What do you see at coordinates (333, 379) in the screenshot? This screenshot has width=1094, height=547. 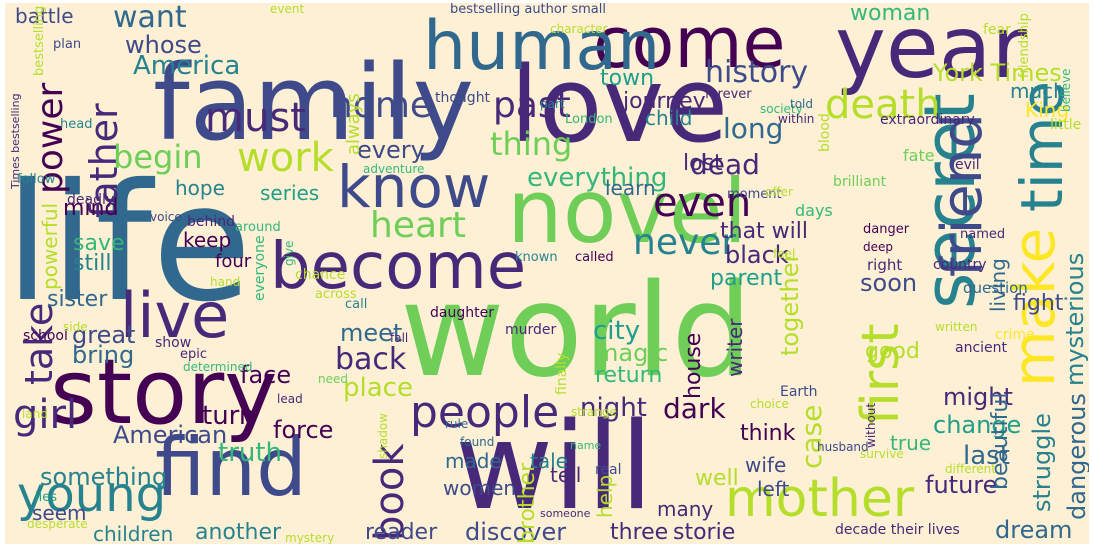 I see `word-need: need` at bounding box center [333, 379].